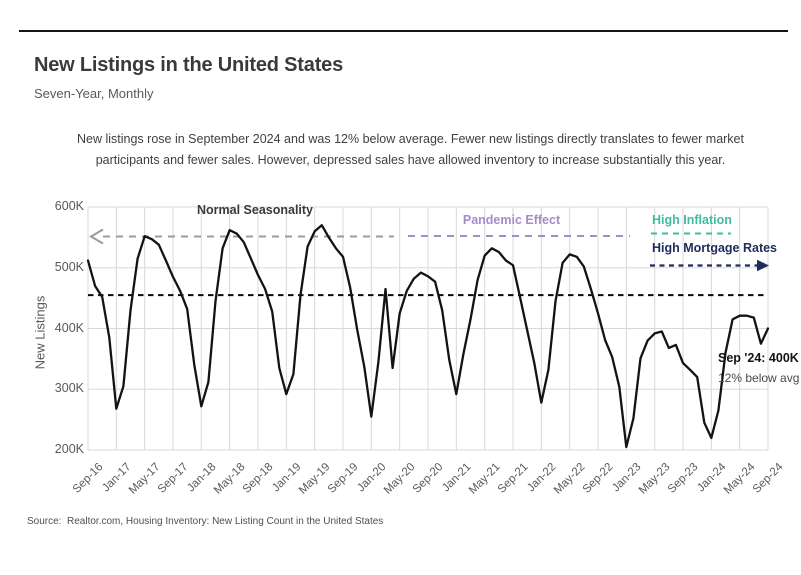  I want to click on page-title: New Listings in the United States, so click(188, 65).